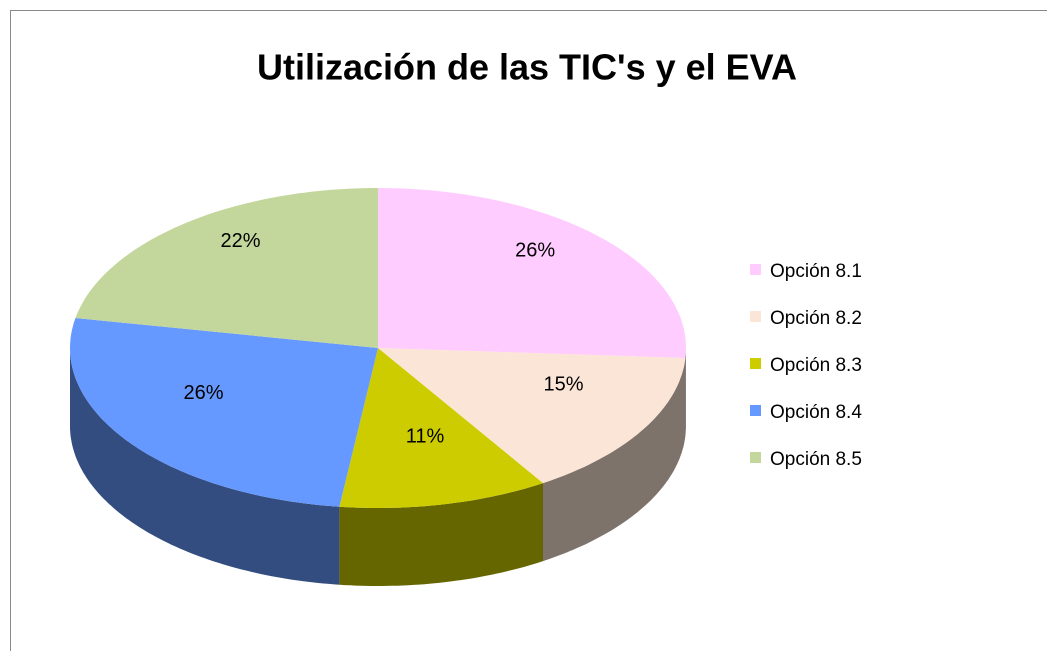  What do you see at coordinates (816, 459) in the screenshot?
I see `legend-label: Opción 8.5` at bounding box center [816, 459].